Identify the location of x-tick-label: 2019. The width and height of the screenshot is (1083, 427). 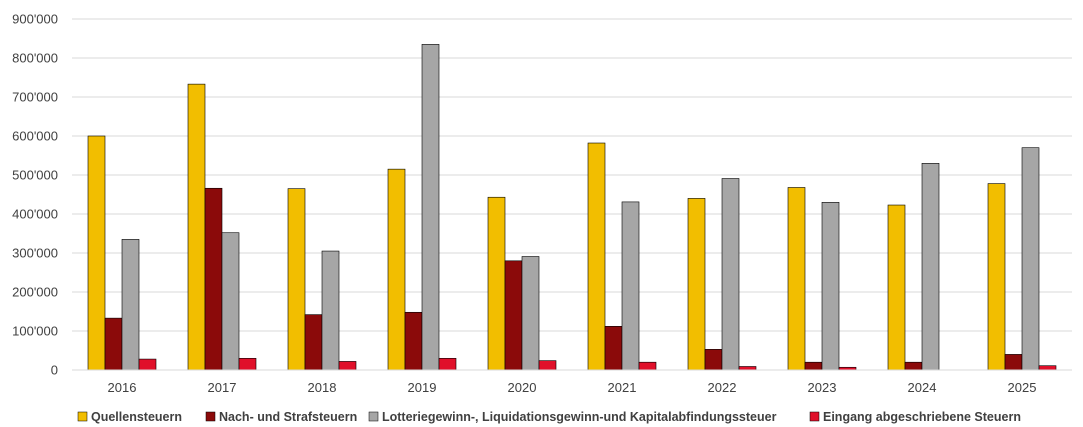
(422, 387).